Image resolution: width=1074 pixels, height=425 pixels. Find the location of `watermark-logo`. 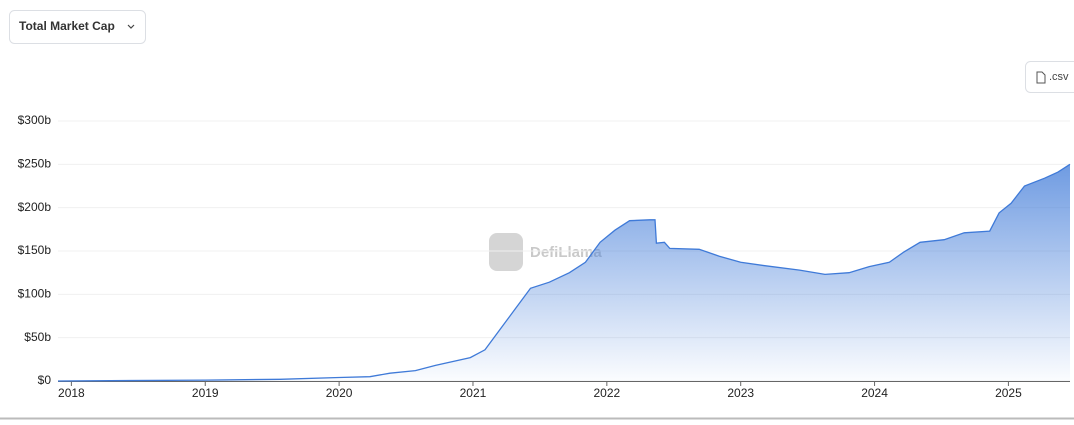

watermark-logo is located at coordinates (506, 252).